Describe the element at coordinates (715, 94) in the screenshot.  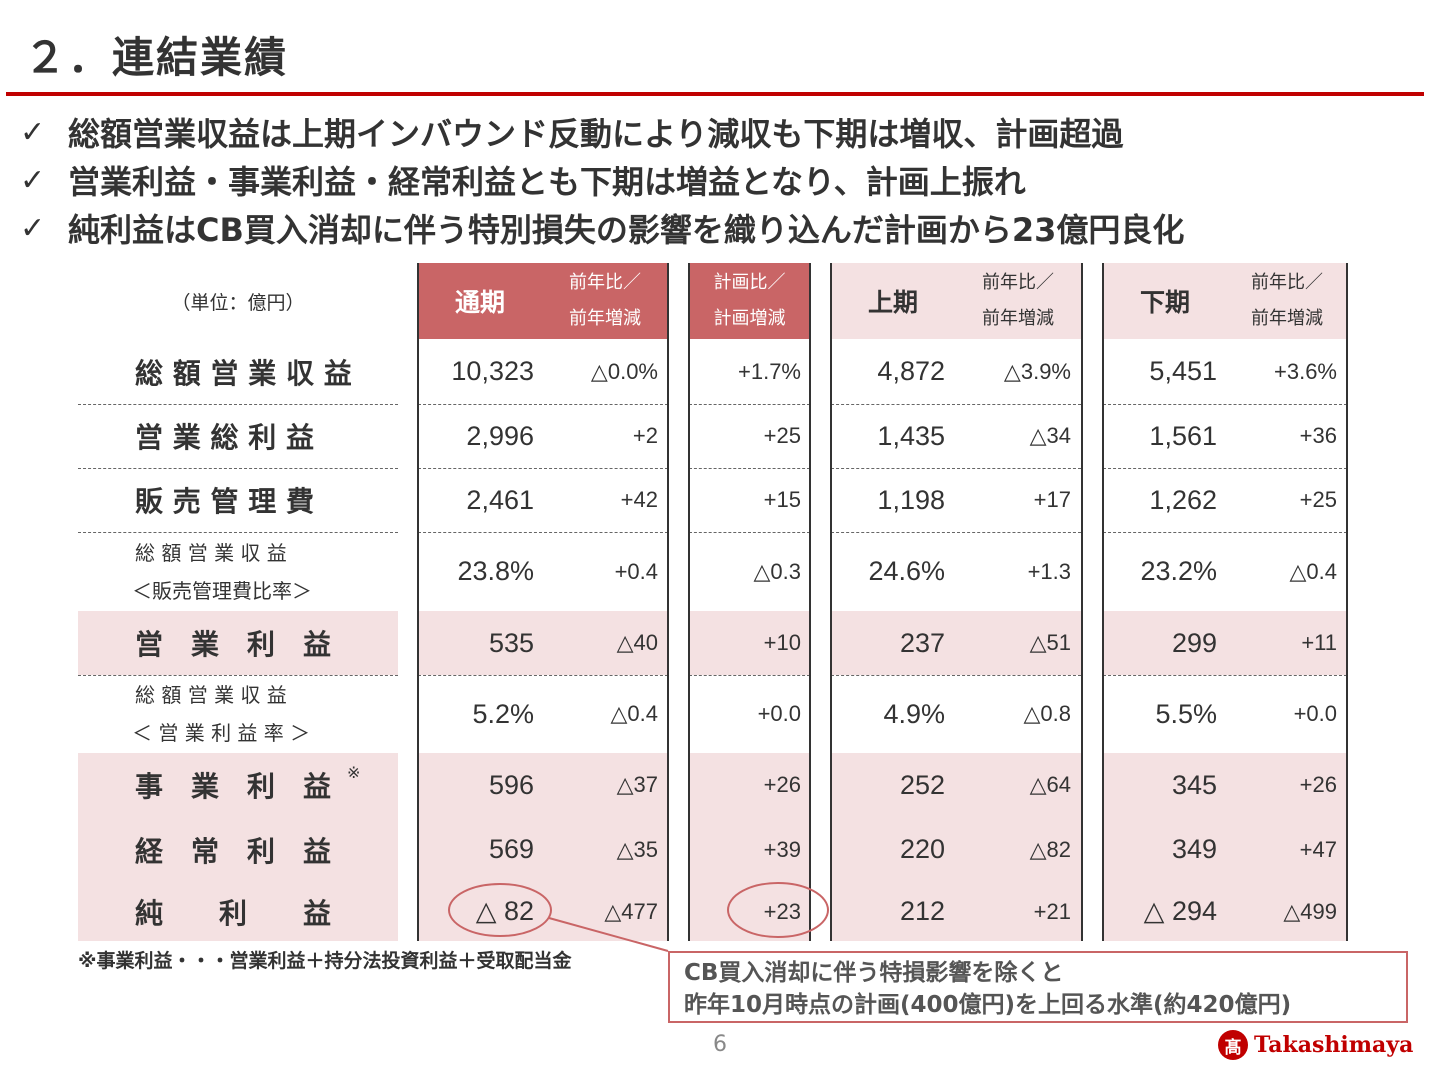
I see `title-underline` at that location.